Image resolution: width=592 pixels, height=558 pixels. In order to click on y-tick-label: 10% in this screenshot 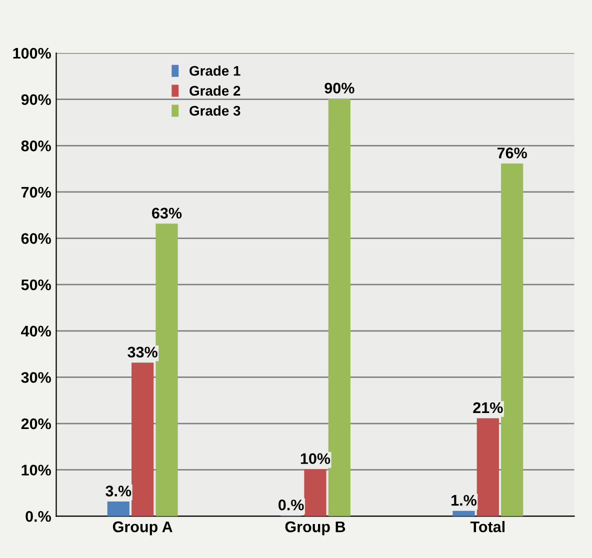, I will do `click(36, 470)`.